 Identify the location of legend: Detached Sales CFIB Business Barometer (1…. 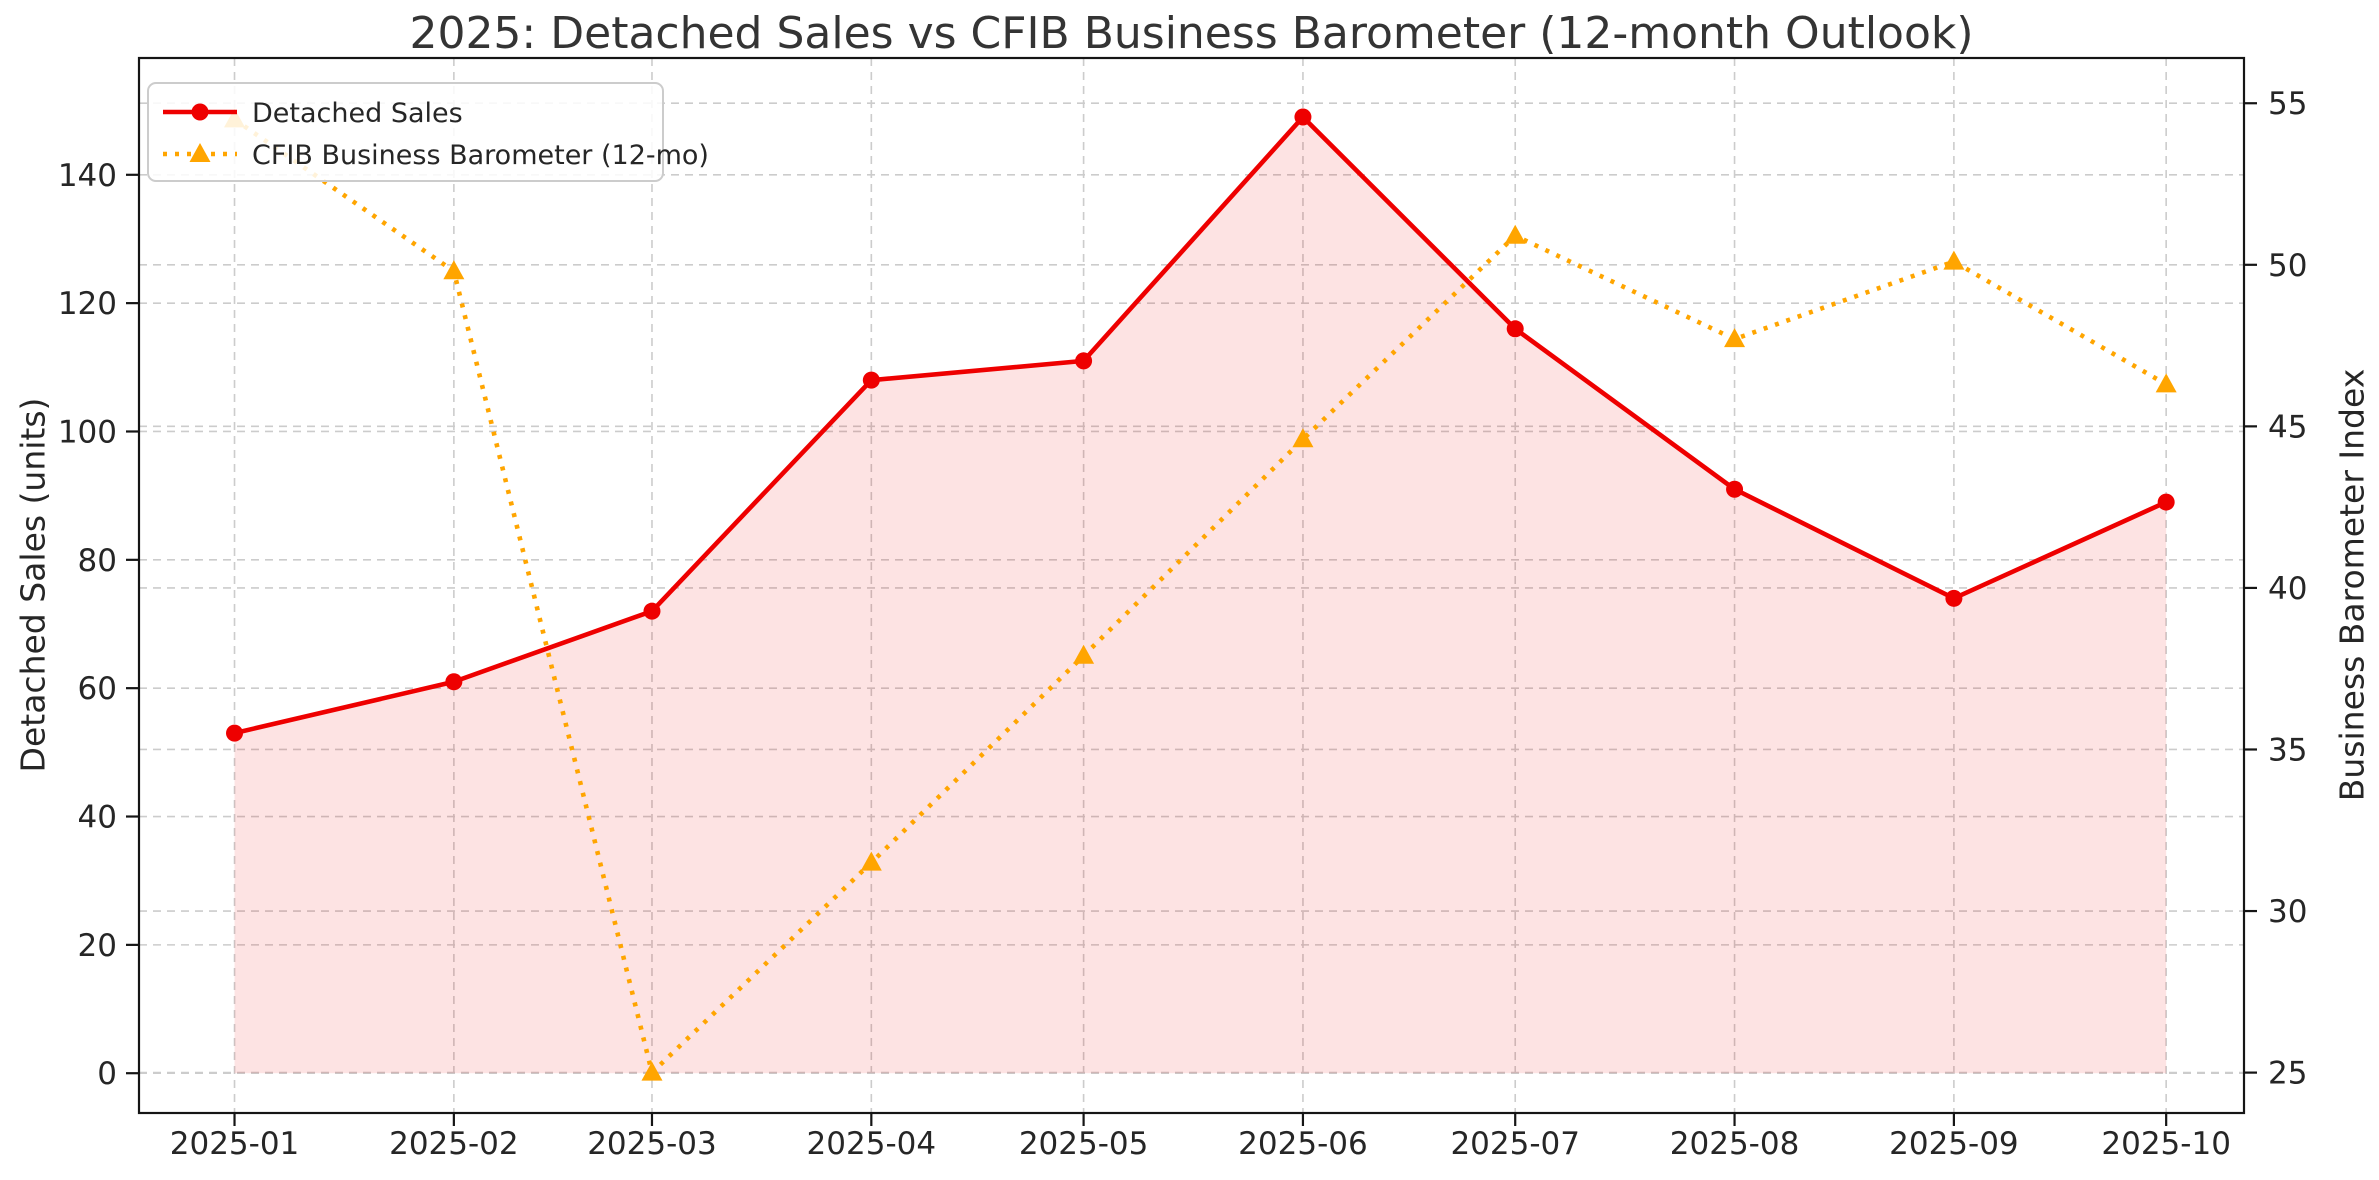
(428, 132).